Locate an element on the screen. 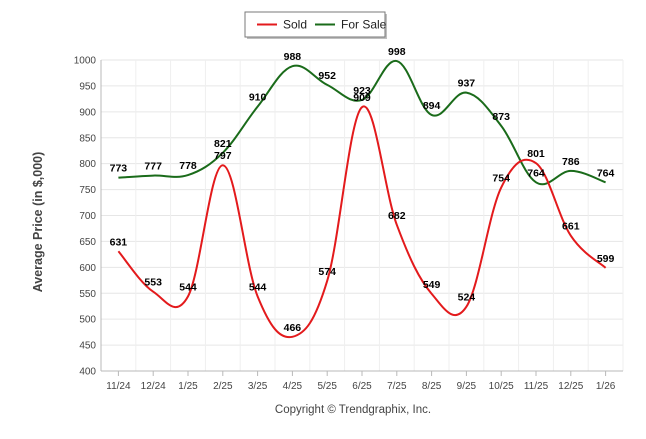 Image resolution: width=646 pixels, height=439 pixels. x-tick-label: 1/26 is located at coordinates (606, 386).